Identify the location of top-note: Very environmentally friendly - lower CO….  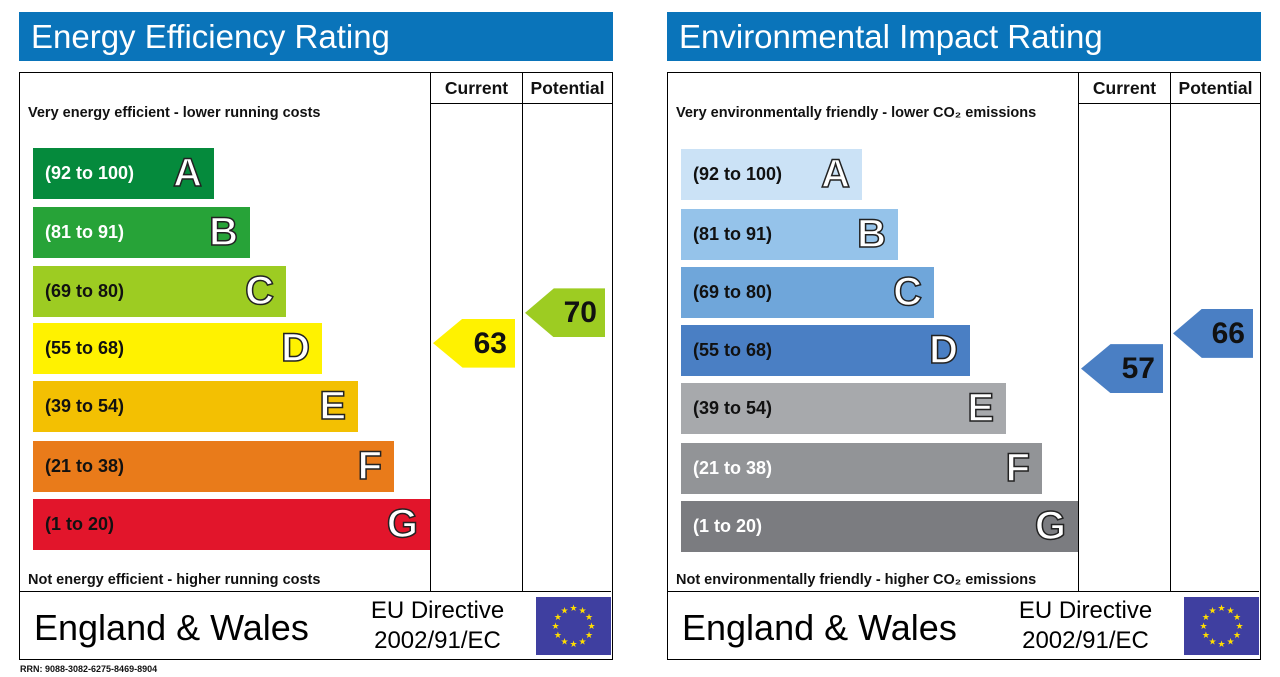
(856, 113).